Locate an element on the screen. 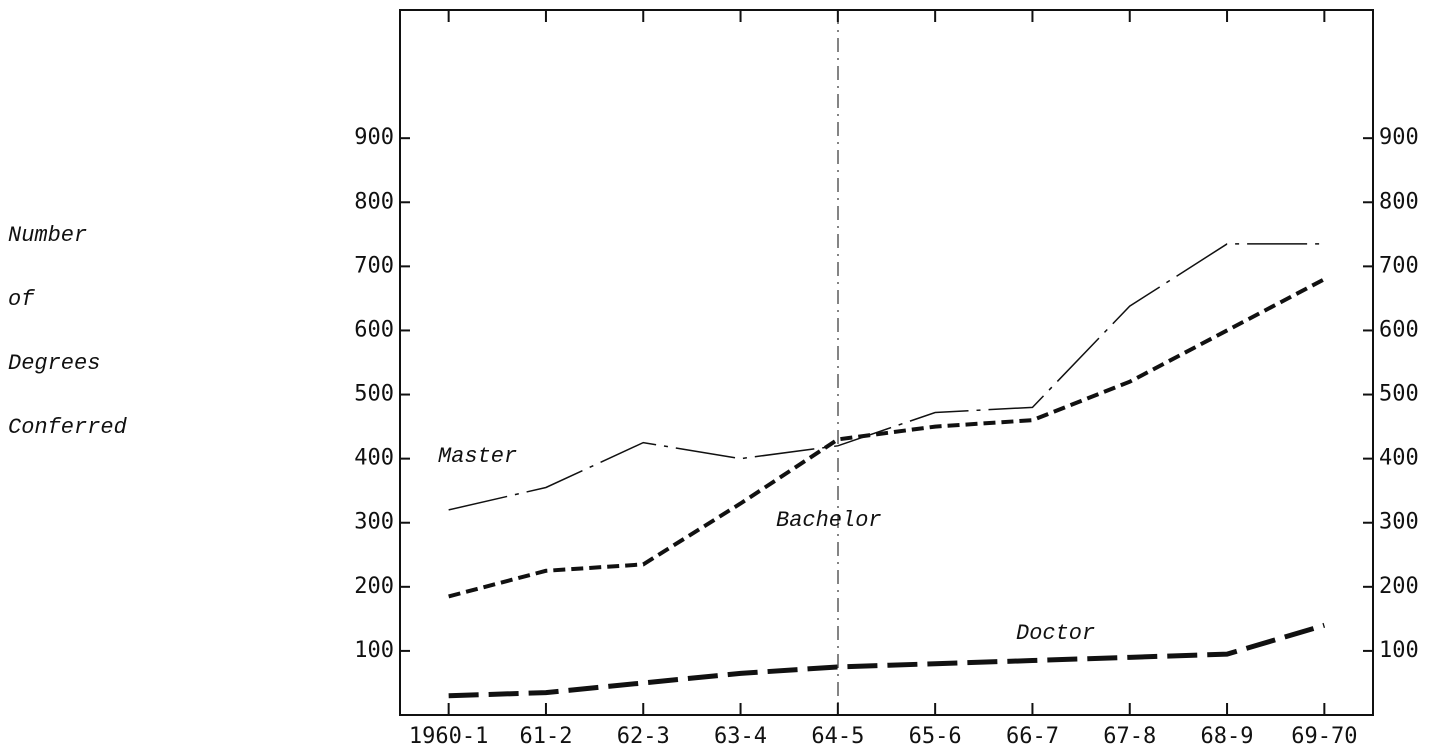 This screenshot has width=1451, height=752. y2-tick-label: 800 is located at coordinates (1399, 201).